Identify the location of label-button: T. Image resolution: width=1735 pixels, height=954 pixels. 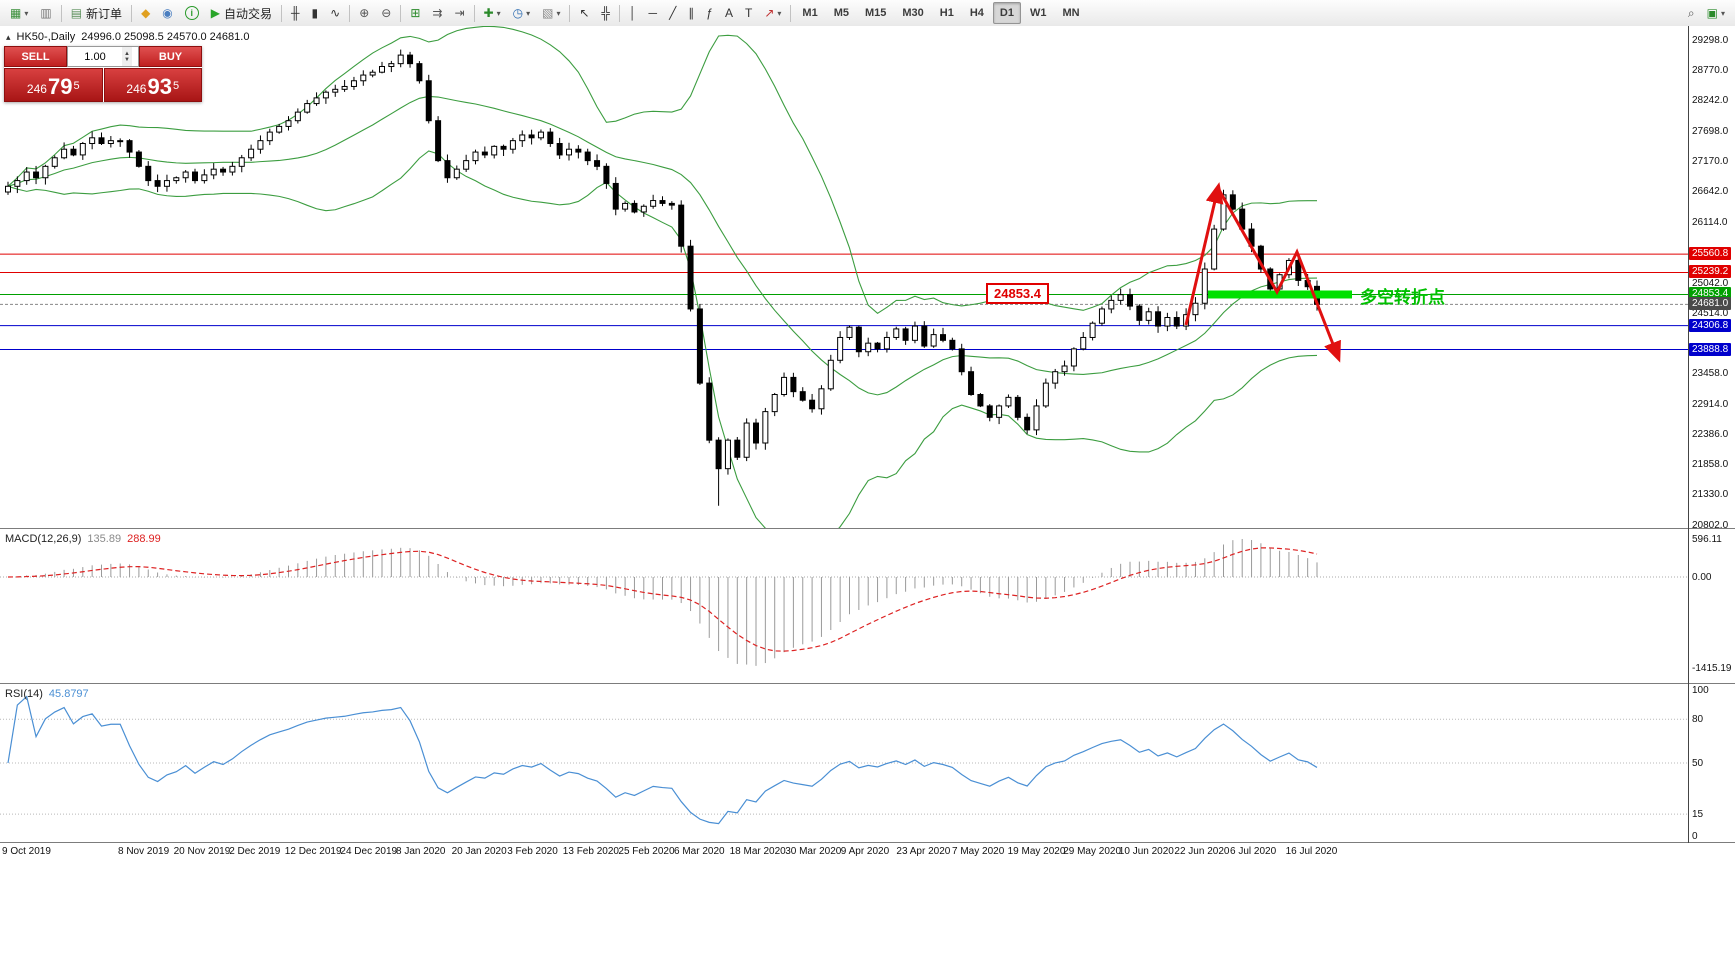
(748, 13).